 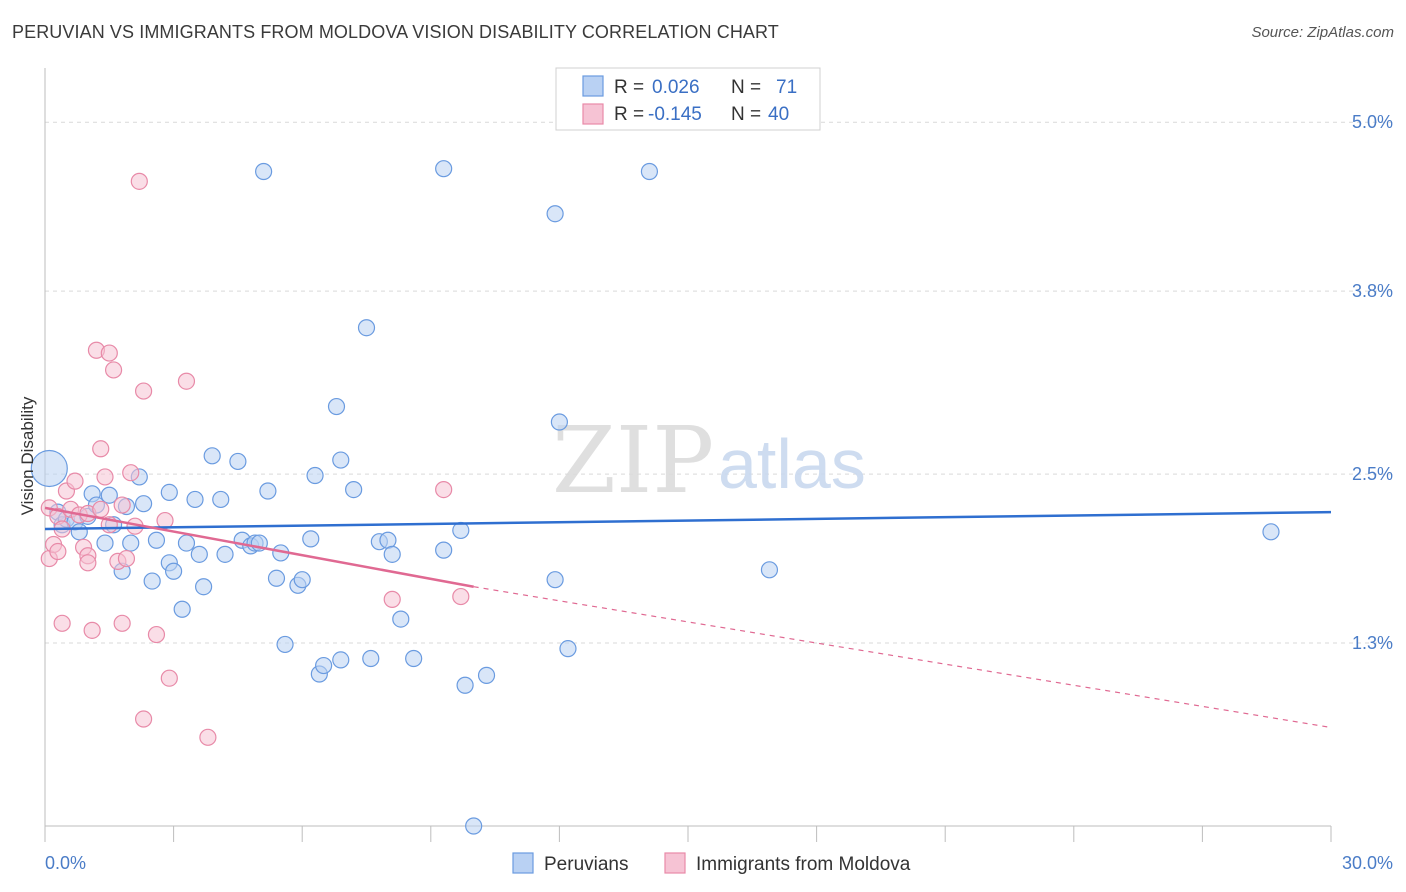 What do you see at coordinates (629, 114) in the screenshot?
I see `legend-r-label-pink: R =` at bounding box center [629, 114].